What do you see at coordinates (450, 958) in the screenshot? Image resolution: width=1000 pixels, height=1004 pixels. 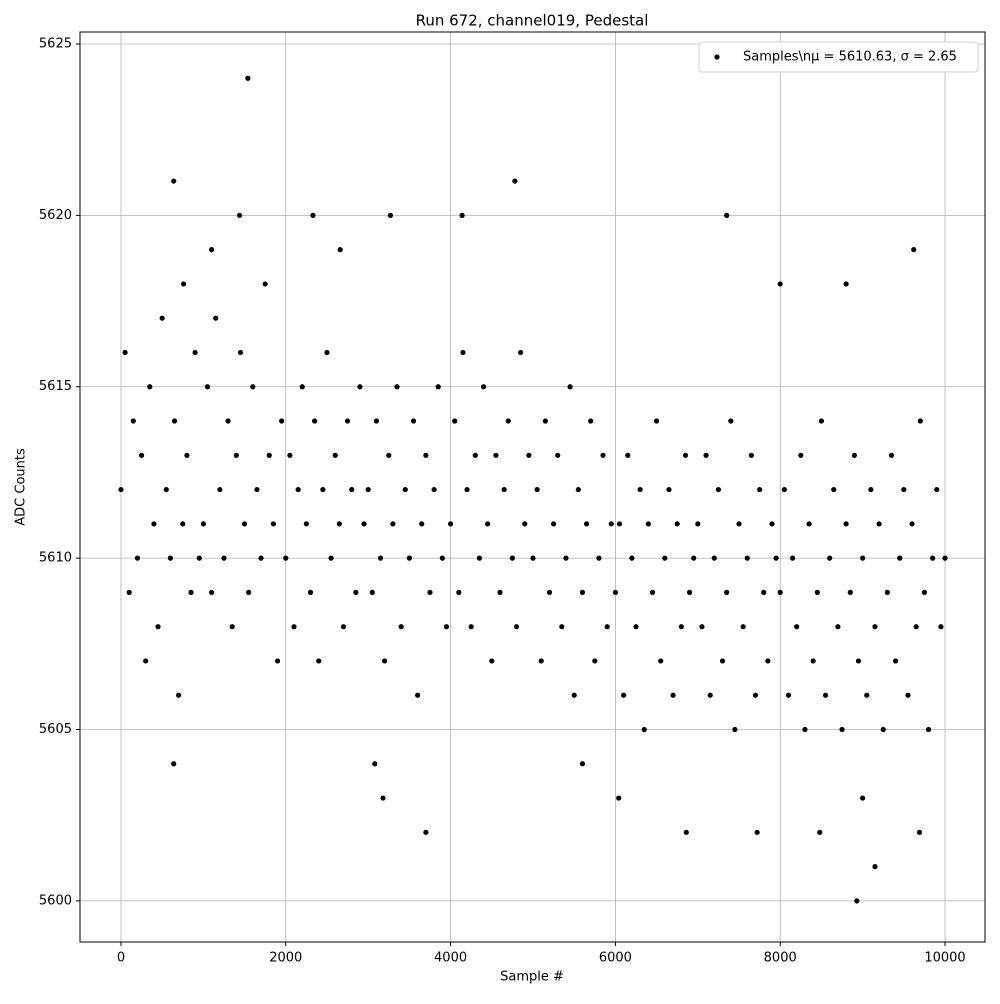 I see `x-tick-label: 4000` at bounding box center [450, 958].